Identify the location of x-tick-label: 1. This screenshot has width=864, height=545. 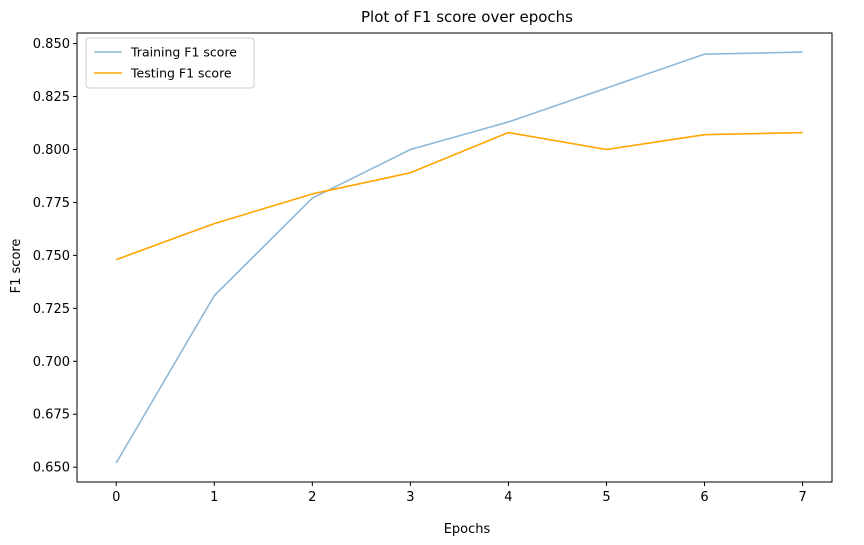
(214, 497).